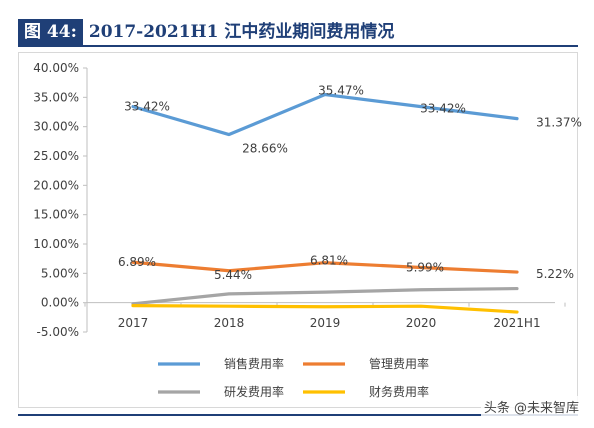 This screenshot has height=428, width=594. Describe the element at coordinates (58, 332) in the screenshot. I see `y-tick-label: -5.00%` at that location.